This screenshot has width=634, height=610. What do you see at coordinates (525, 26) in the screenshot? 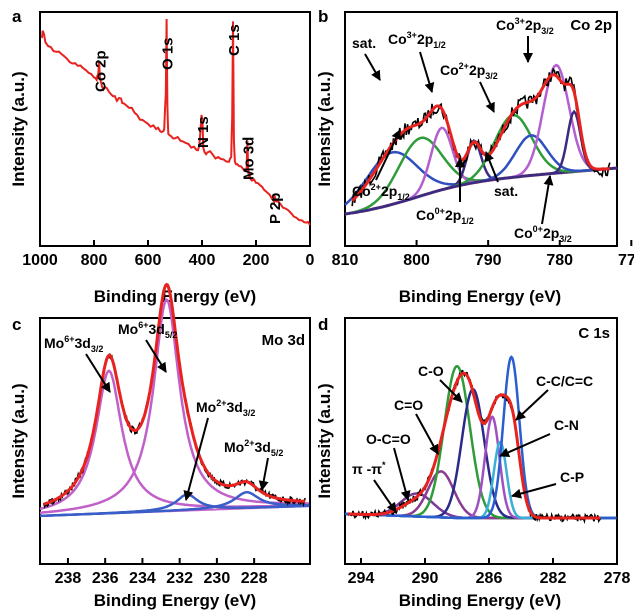
I see `b-co3-32-label: Co3+2p3/2` at bounding box center [525, 26].